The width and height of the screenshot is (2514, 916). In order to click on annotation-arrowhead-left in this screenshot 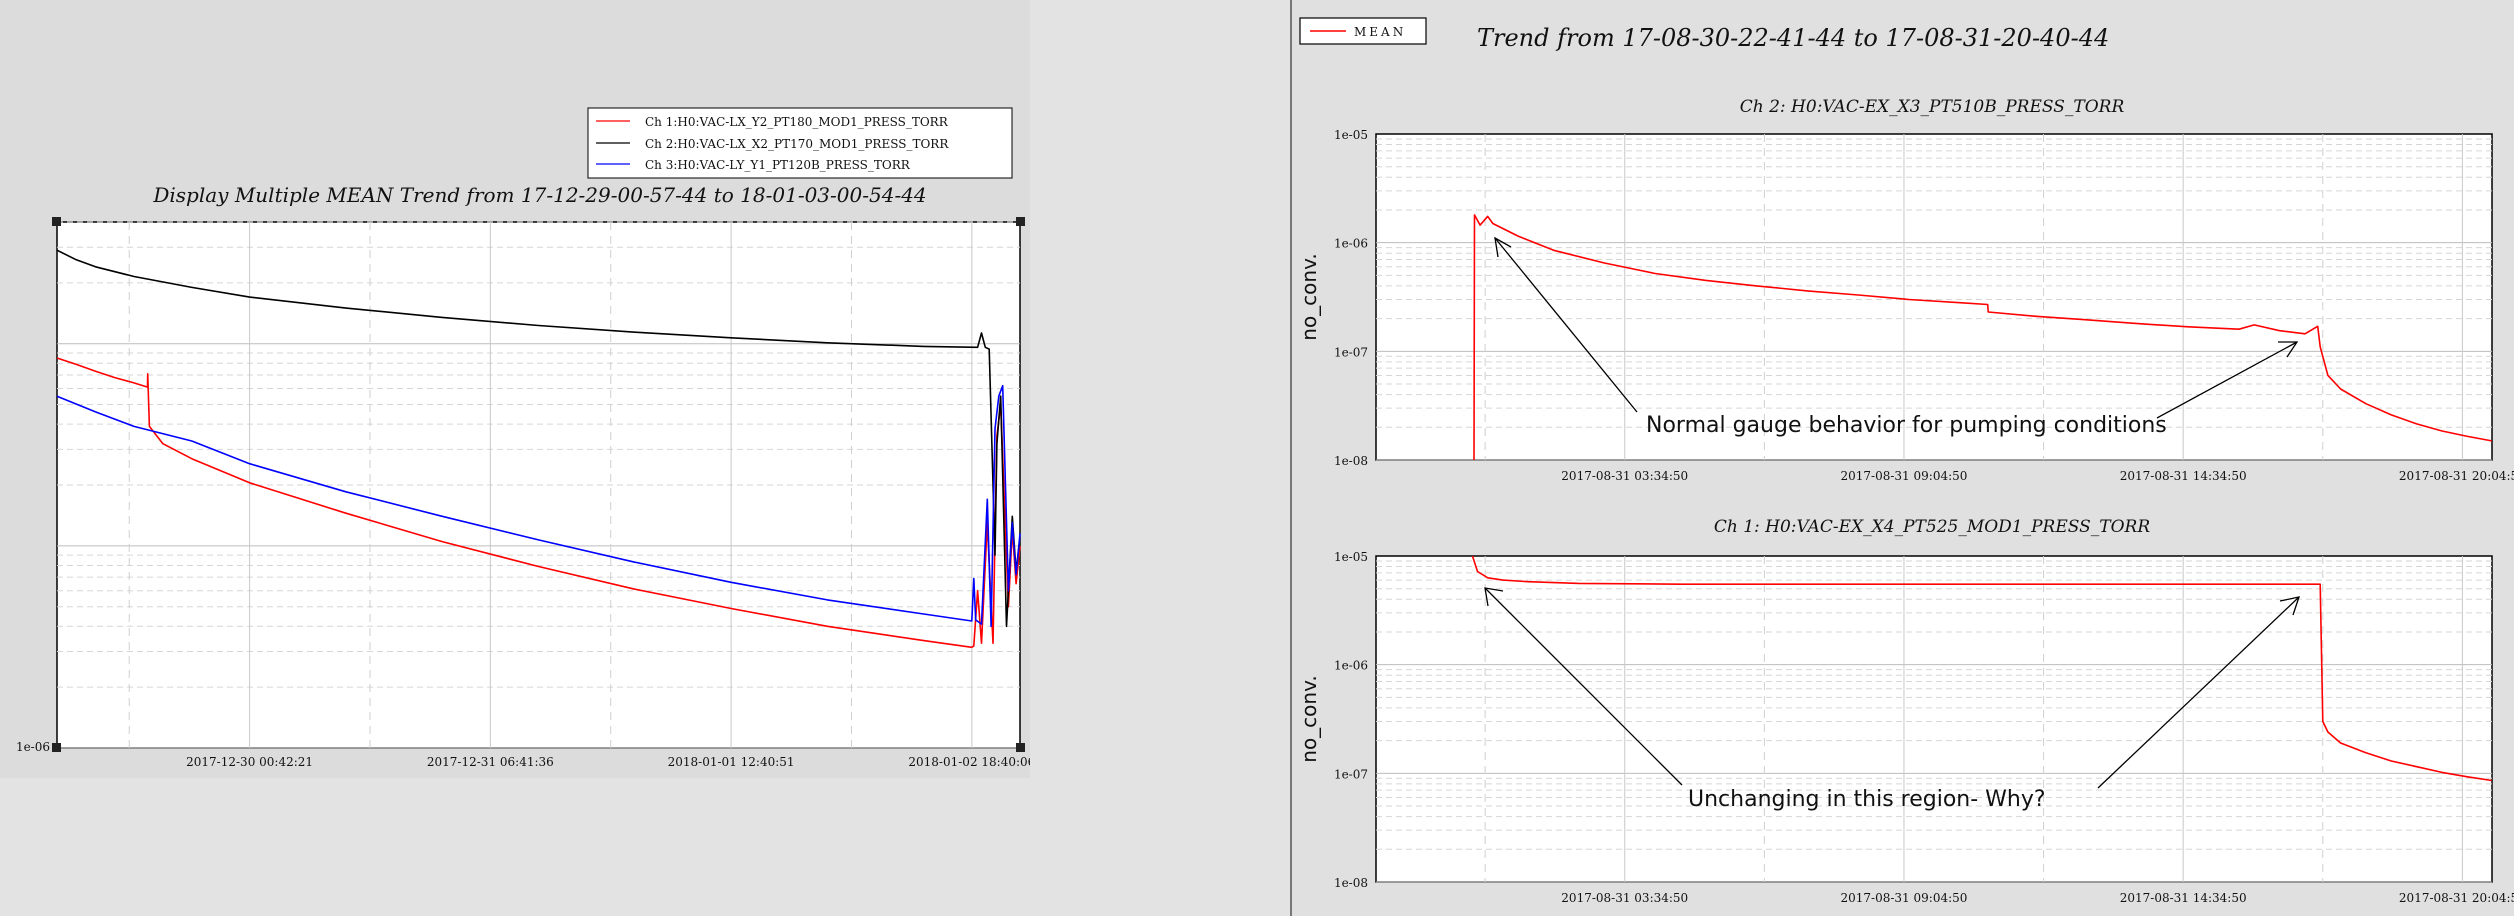, I will do `click(1503, 247)`.